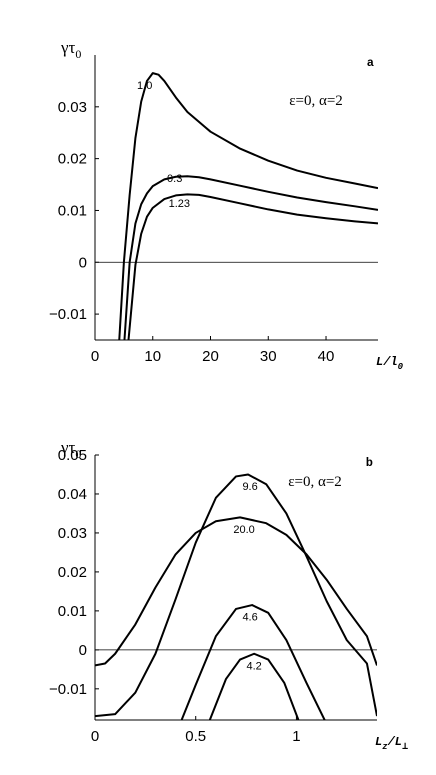 The height and width of the screenshot is (775, 436). I want to click on x-label-main: L, so click(378, 742).